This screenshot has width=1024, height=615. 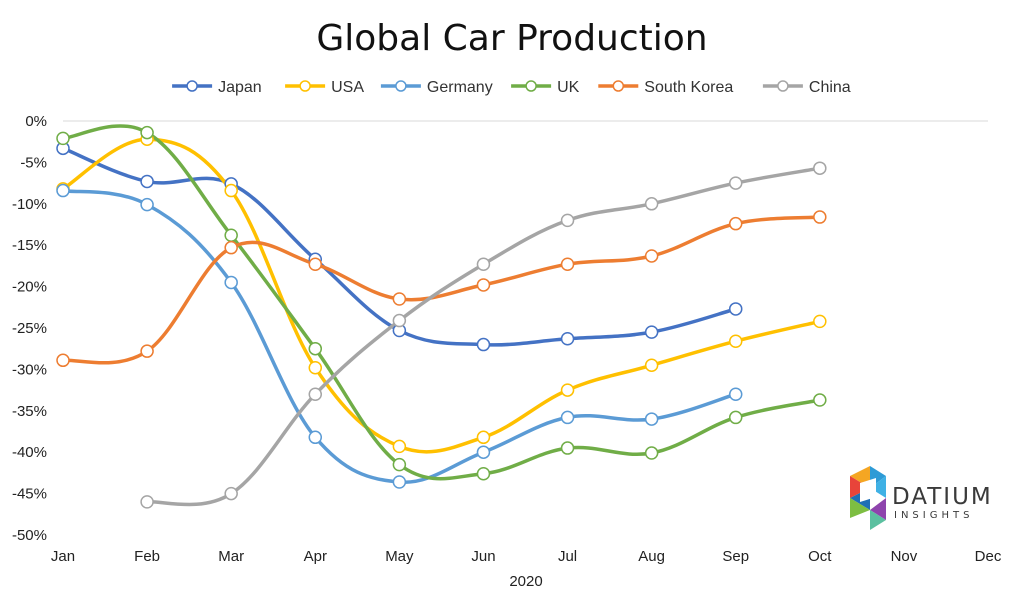 I want to click on legend-item-usa: USA, so click(x=324, y=87).